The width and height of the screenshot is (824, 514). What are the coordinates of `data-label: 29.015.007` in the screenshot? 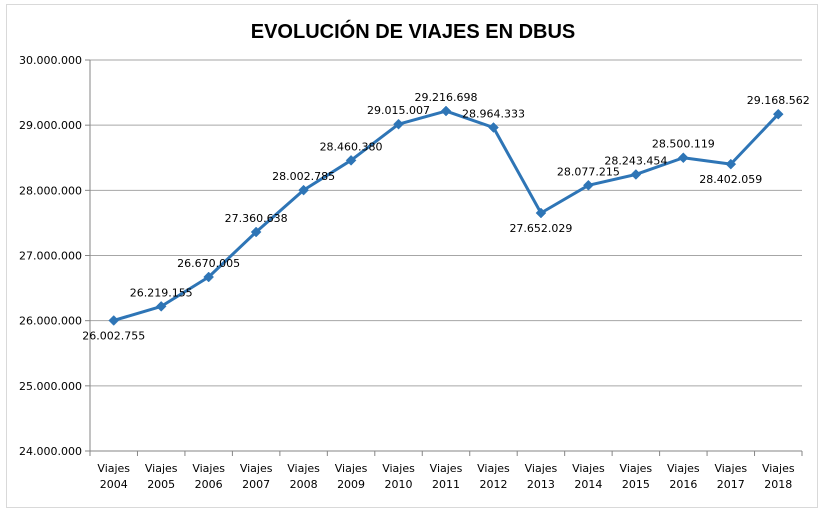 It's located at (398, 110).